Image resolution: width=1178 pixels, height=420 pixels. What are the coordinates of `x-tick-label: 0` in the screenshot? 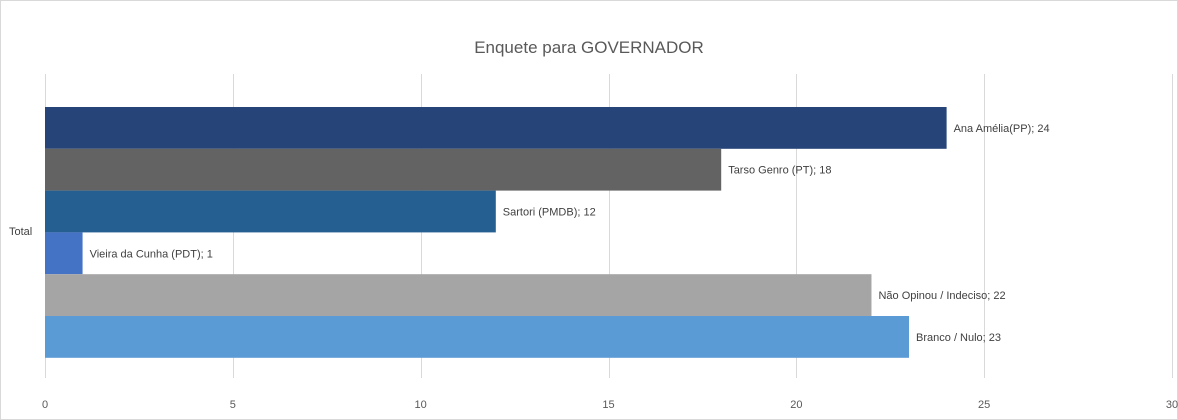 It's located at (45, 405).